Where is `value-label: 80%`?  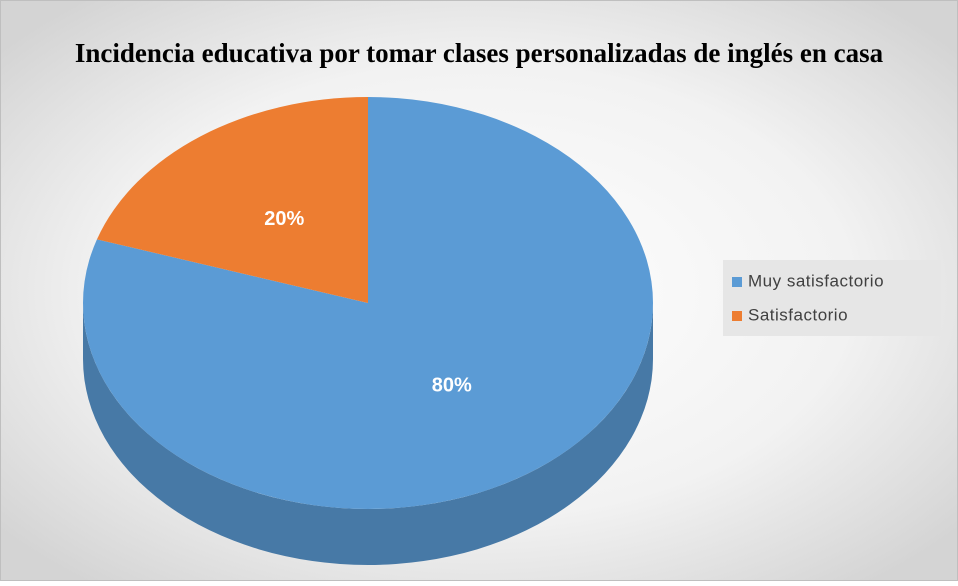
value-label: 80% is located at coordinates (452, 386).